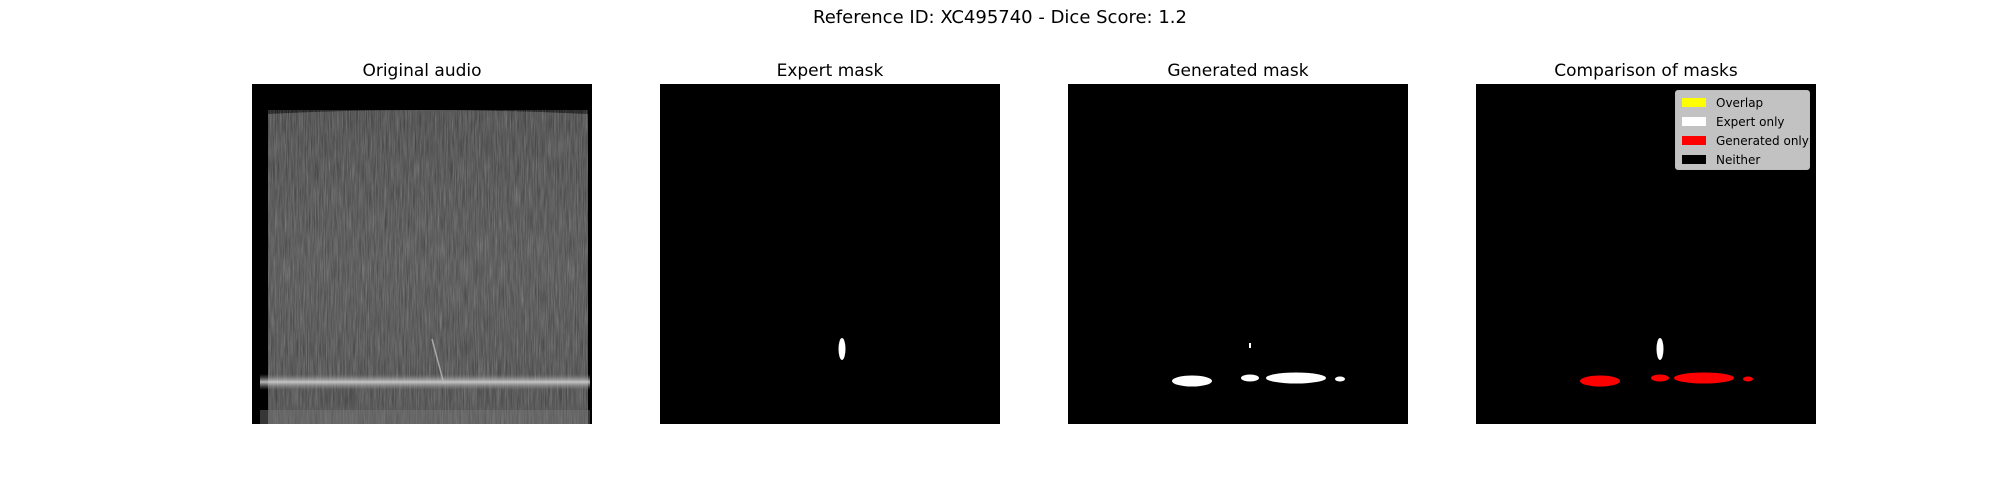 The height and width of the screenshot is (500, 2000). I want to click on legend-label-generated-only: Generated only, so click(1762, 140).